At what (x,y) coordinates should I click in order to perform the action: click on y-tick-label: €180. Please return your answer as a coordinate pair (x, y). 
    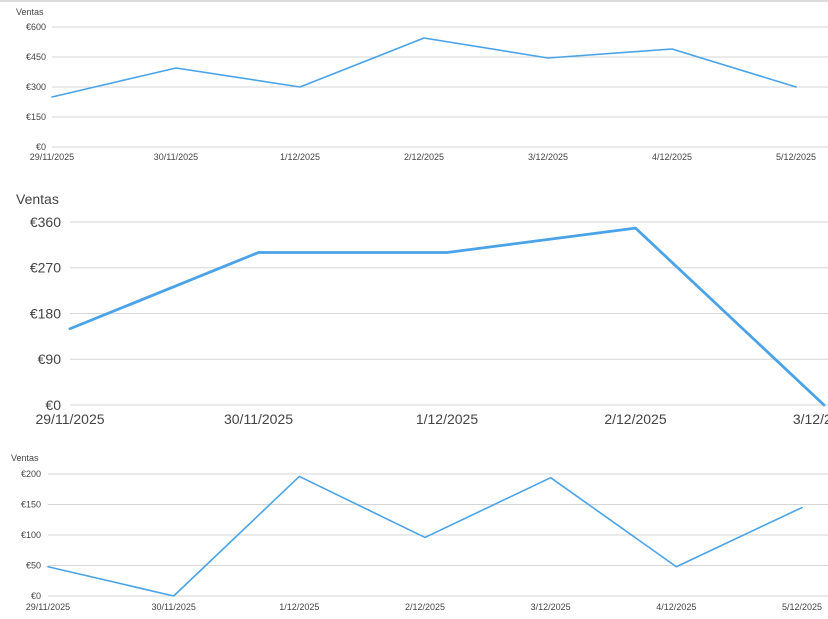
    Looking at the image, I should click on (45, 313).